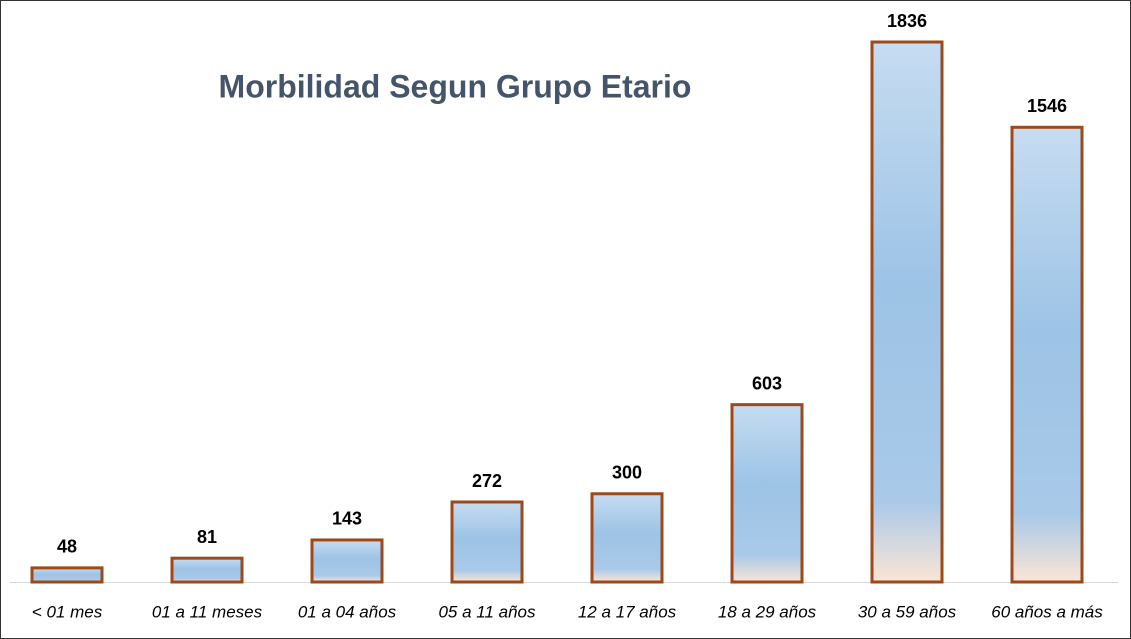 The width and height of the screenshot is (1131, 639). What do you see at coordinates (207, 537) in the screenshot?
I see `data-label: 81` at bounding box center [207, 537].